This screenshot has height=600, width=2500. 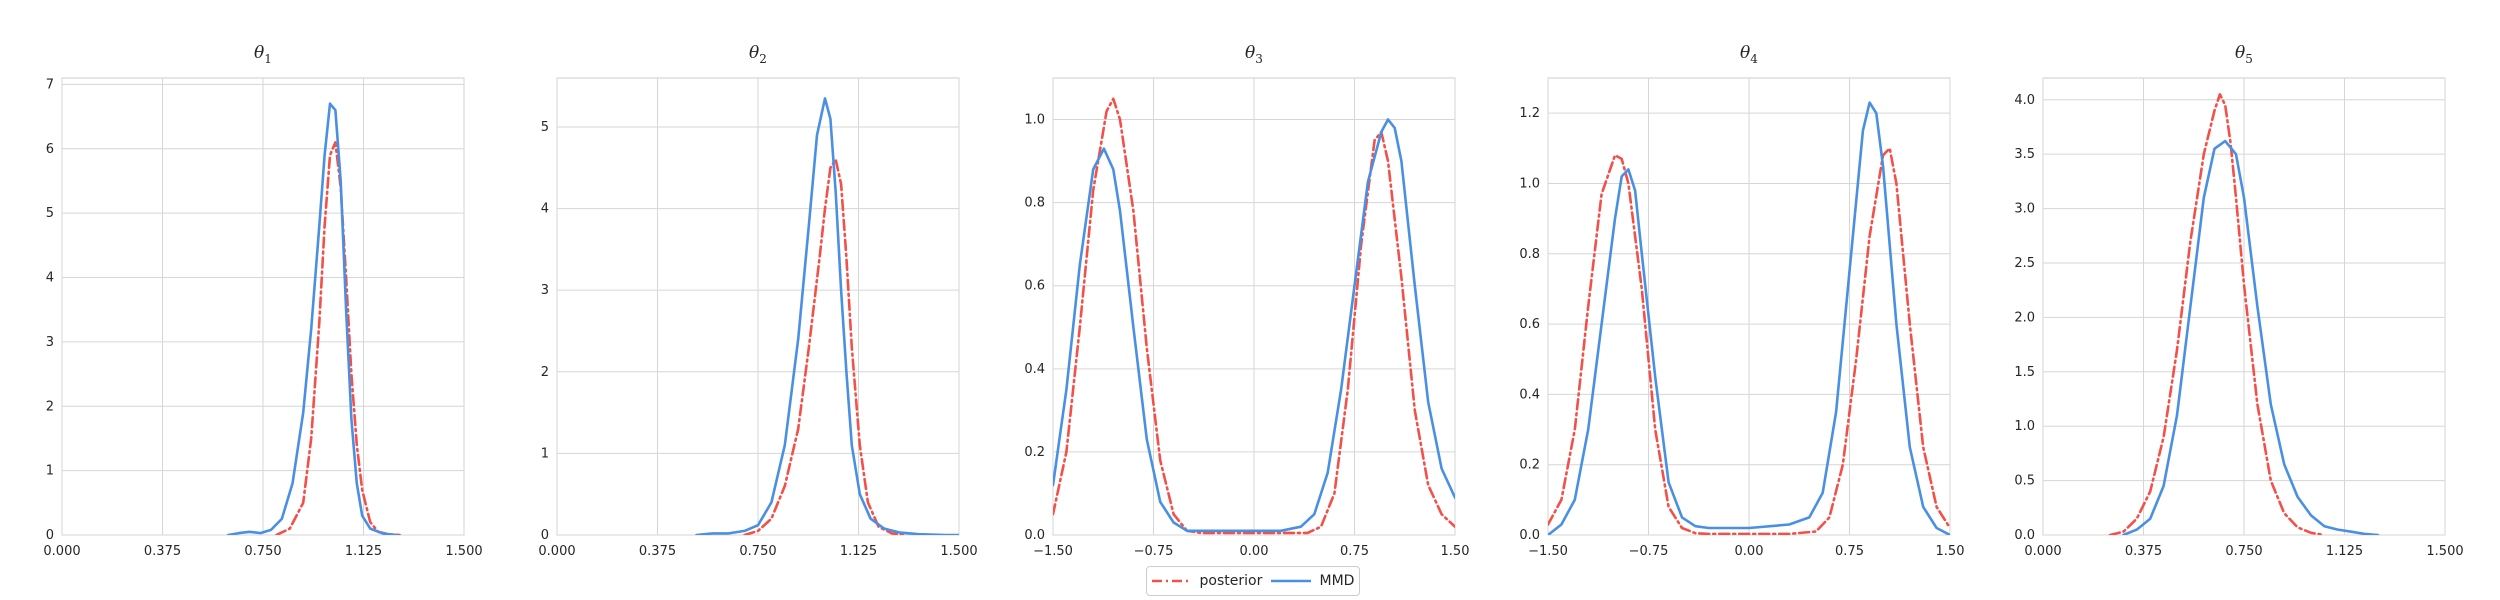 I want to click on legend-item-posterior: posterior, so click(x=1207, y=581).